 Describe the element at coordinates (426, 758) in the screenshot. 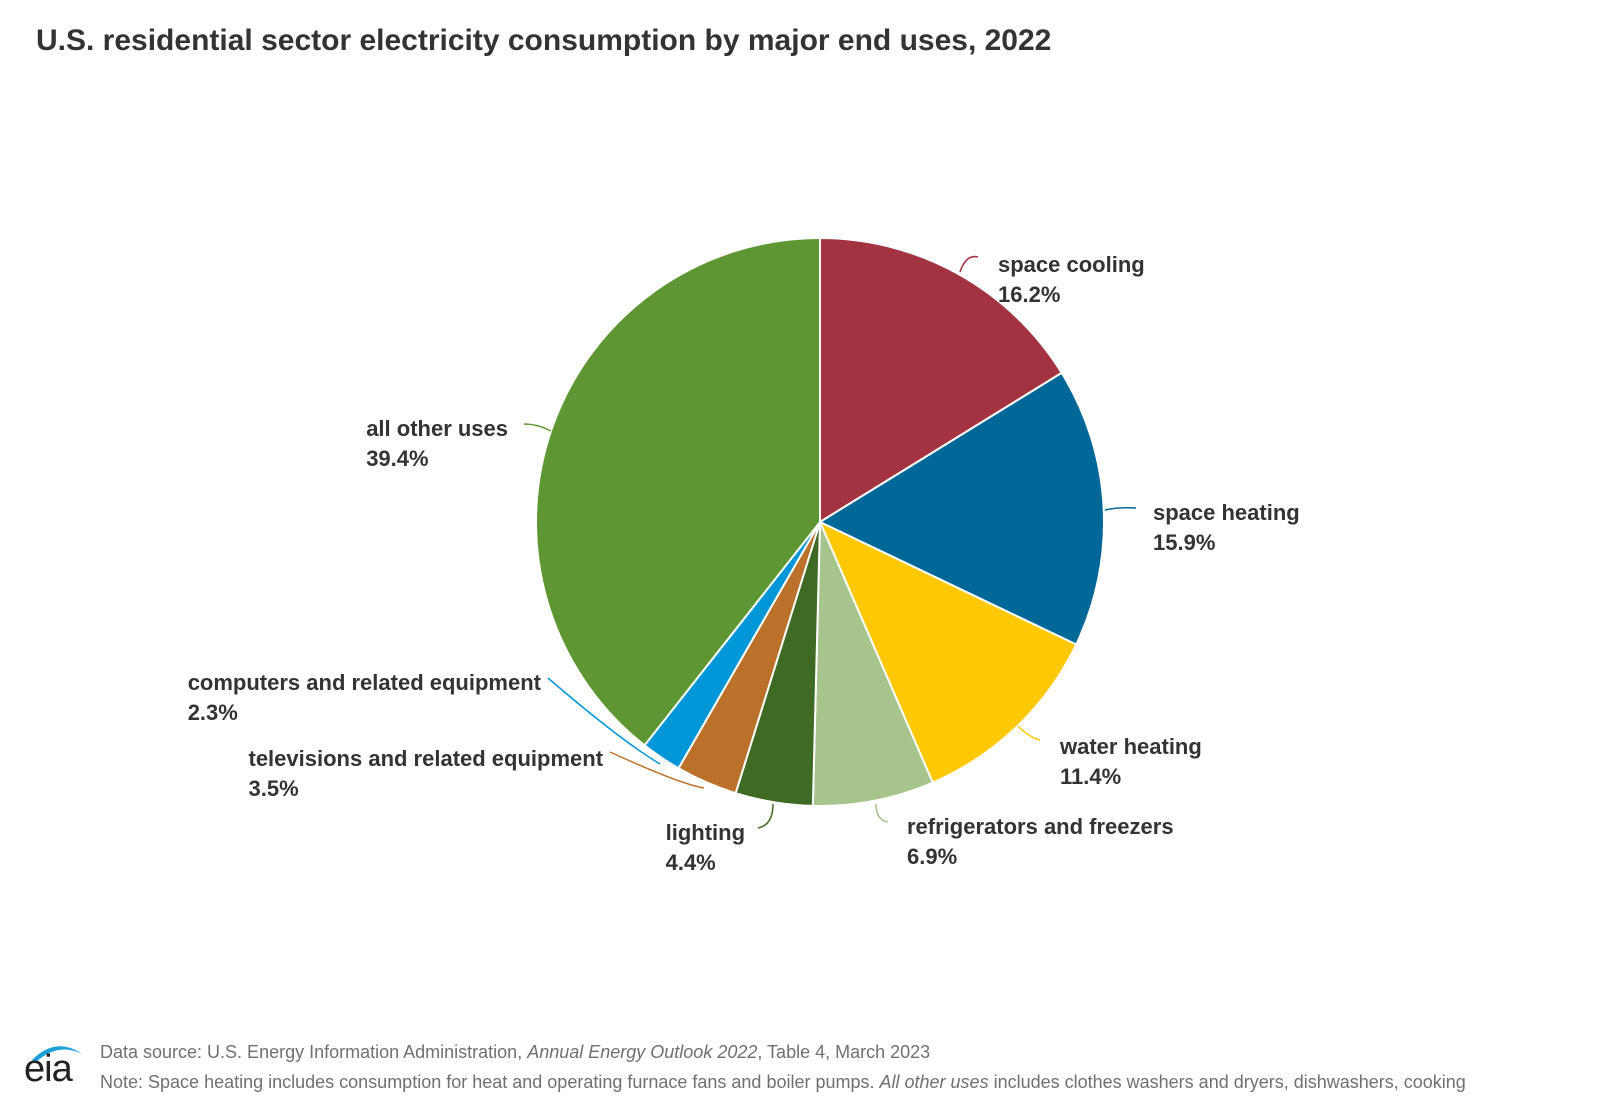

I see `slice-label-televisions-and-related-equipment: televisions and related equipment` at that location.